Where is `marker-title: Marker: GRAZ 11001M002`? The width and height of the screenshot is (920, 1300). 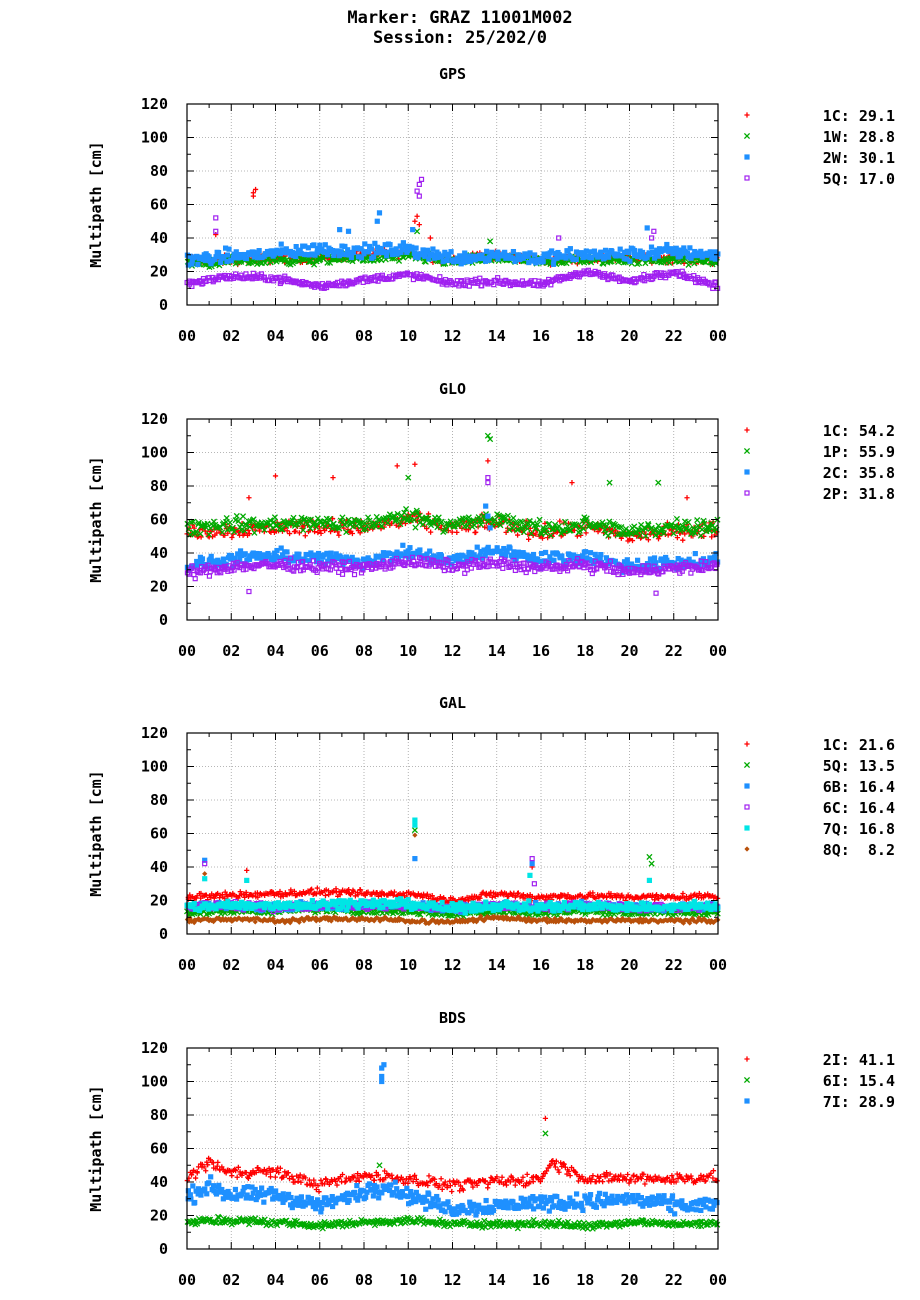 marker-title: Marker: GRAZ 11001M002 is located at coordinates (460, 18).